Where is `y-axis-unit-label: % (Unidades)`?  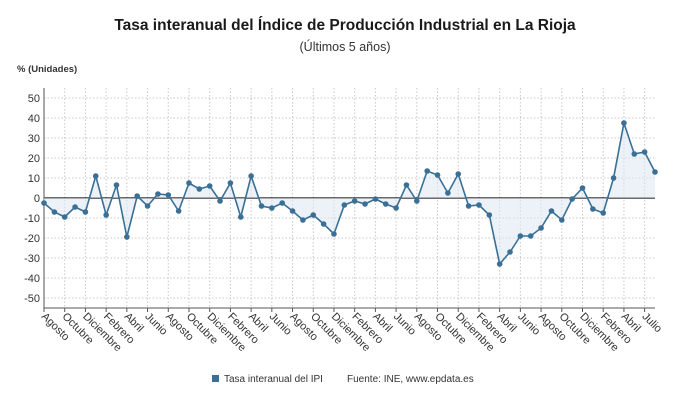
y-axis-unit-label: % (Unidades) is located at coordinates (47, 69).